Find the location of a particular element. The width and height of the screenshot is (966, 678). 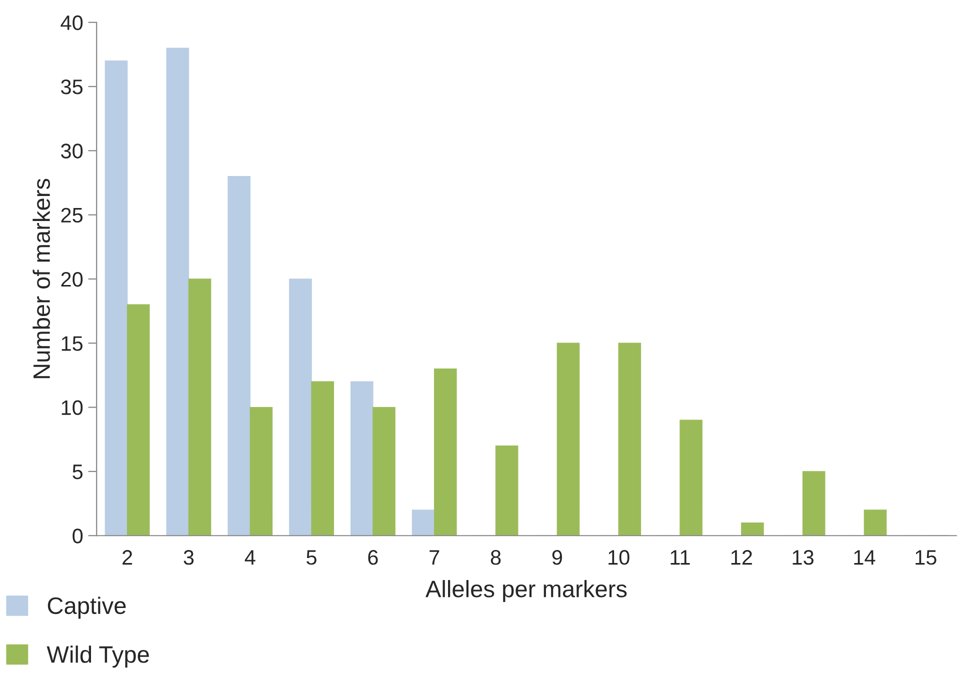

x-tick-label: 9 is located at coordinates (557, 557).